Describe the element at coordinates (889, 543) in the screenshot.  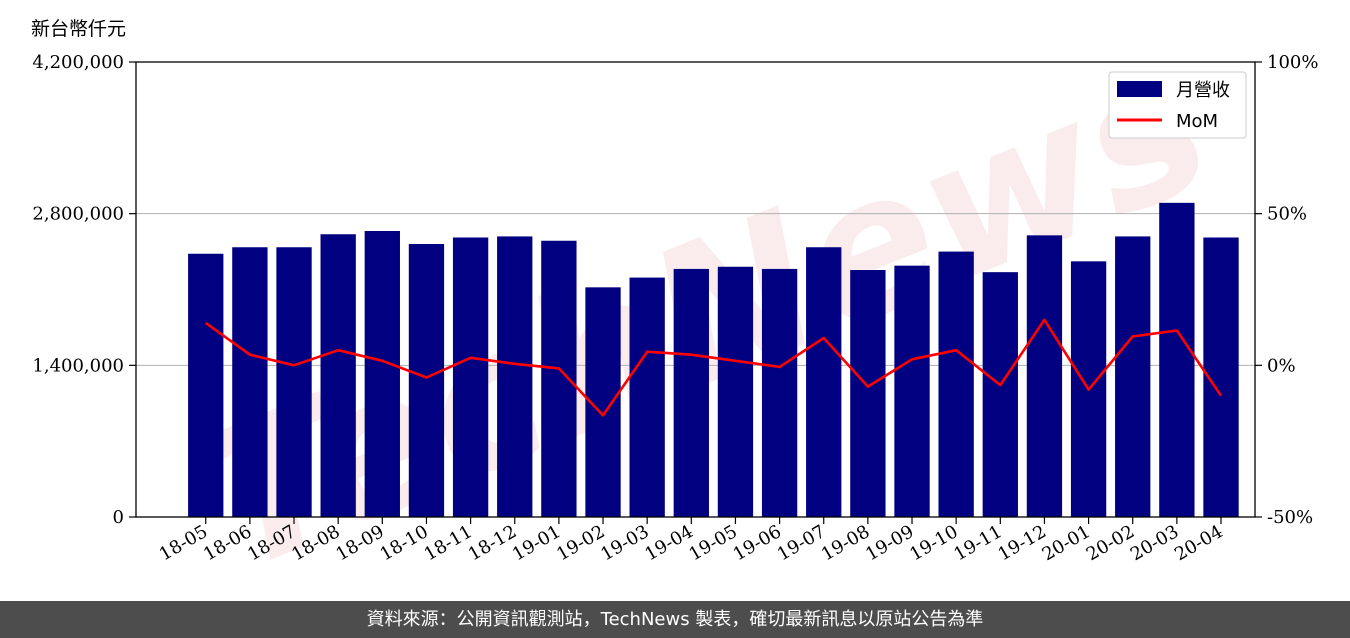
I see `x-tick-label: 19-09` at that location.